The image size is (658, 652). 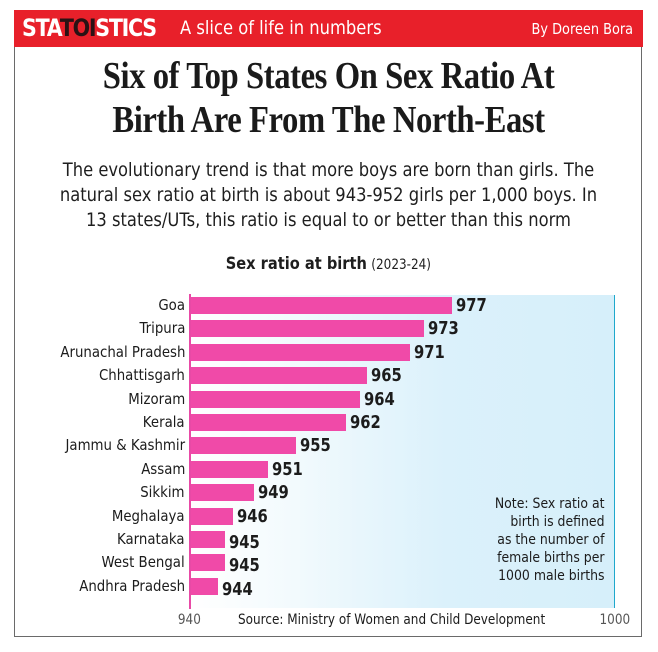 I want to click on value-label: 973, so click(x=443, y=329).